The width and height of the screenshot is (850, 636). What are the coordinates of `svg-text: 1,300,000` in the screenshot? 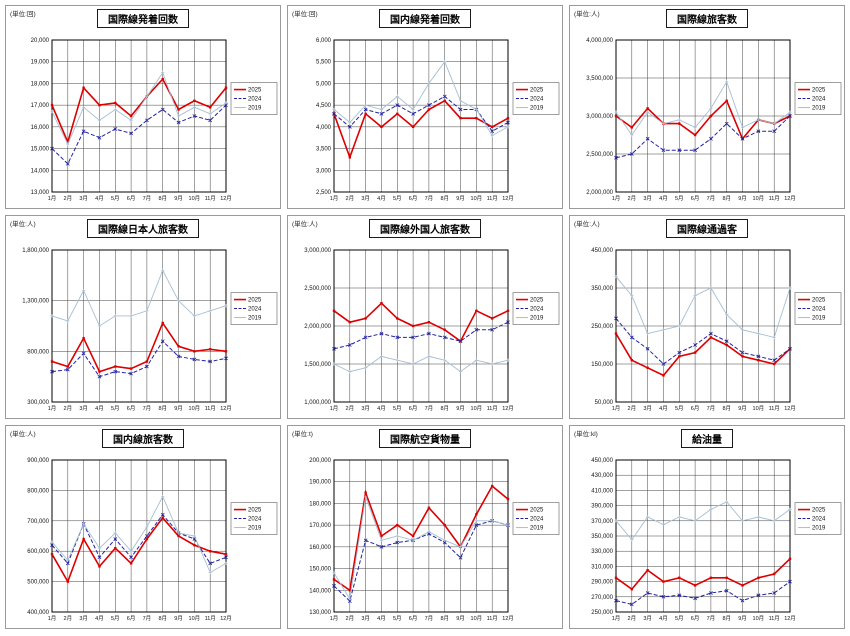 It's located at (35, 302).